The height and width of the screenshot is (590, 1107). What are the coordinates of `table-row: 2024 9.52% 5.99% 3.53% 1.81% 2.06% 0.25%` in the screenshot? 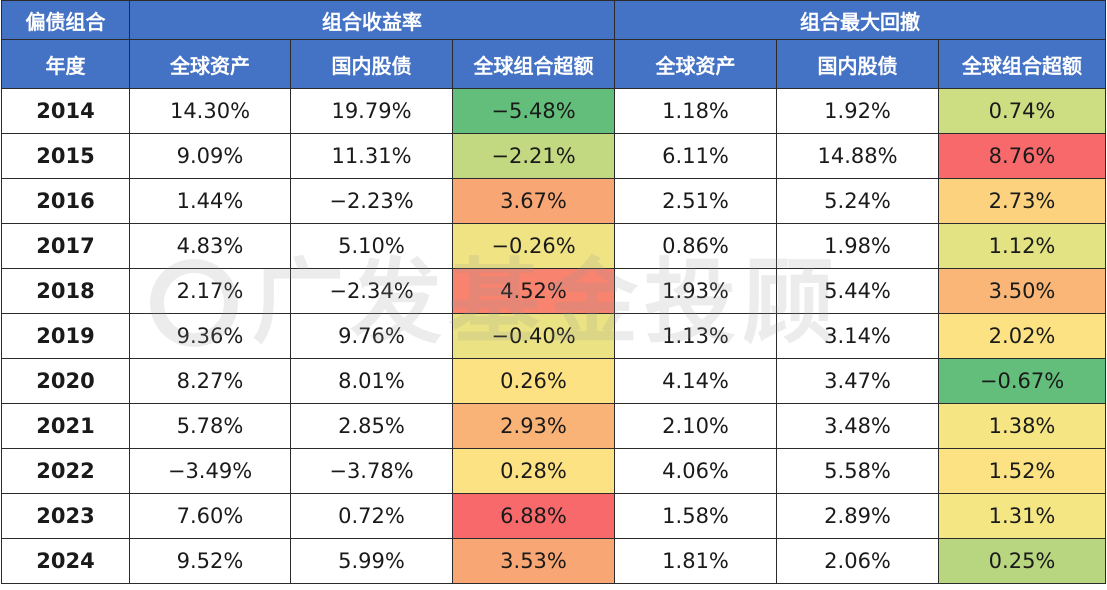 It's located at (554, 561).